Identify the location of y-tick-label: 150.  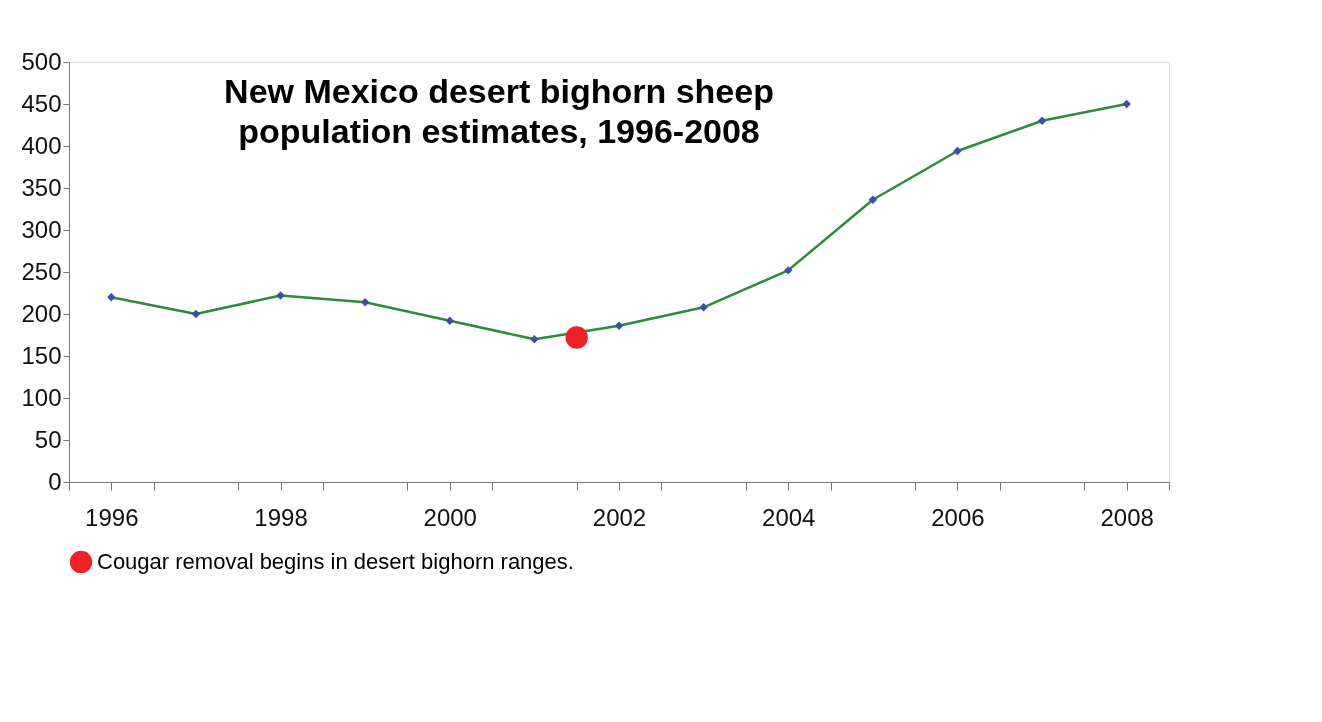
(41, 355).